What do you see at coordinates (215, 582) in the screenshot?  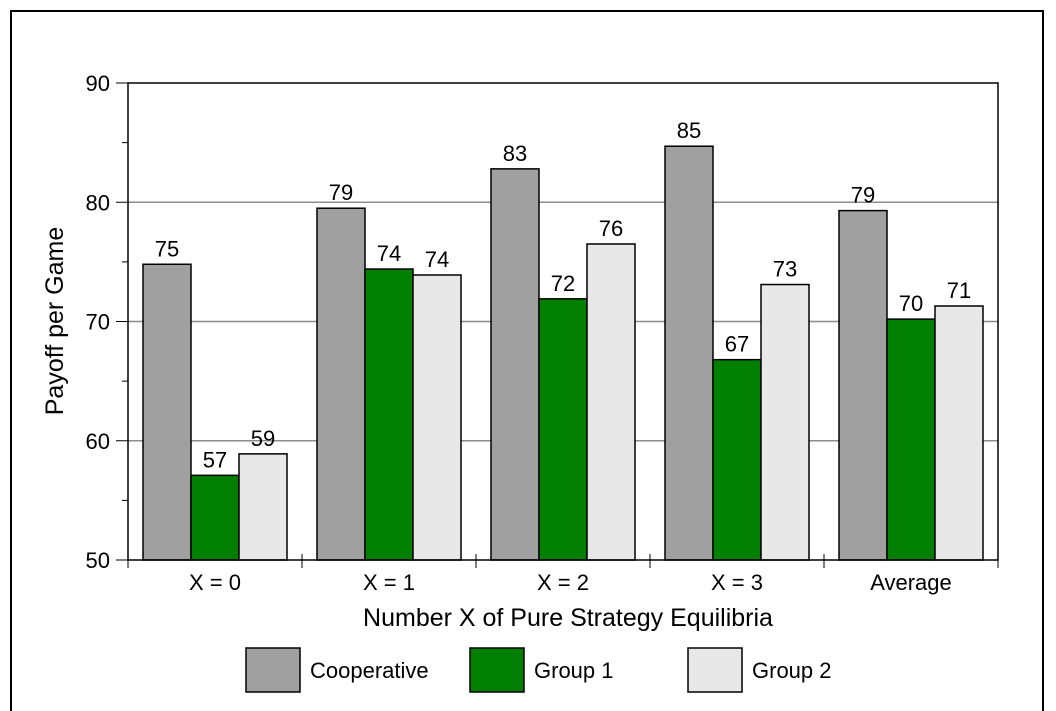 I see `x-tick-label: X = 0` at bounding box center [215, 582].